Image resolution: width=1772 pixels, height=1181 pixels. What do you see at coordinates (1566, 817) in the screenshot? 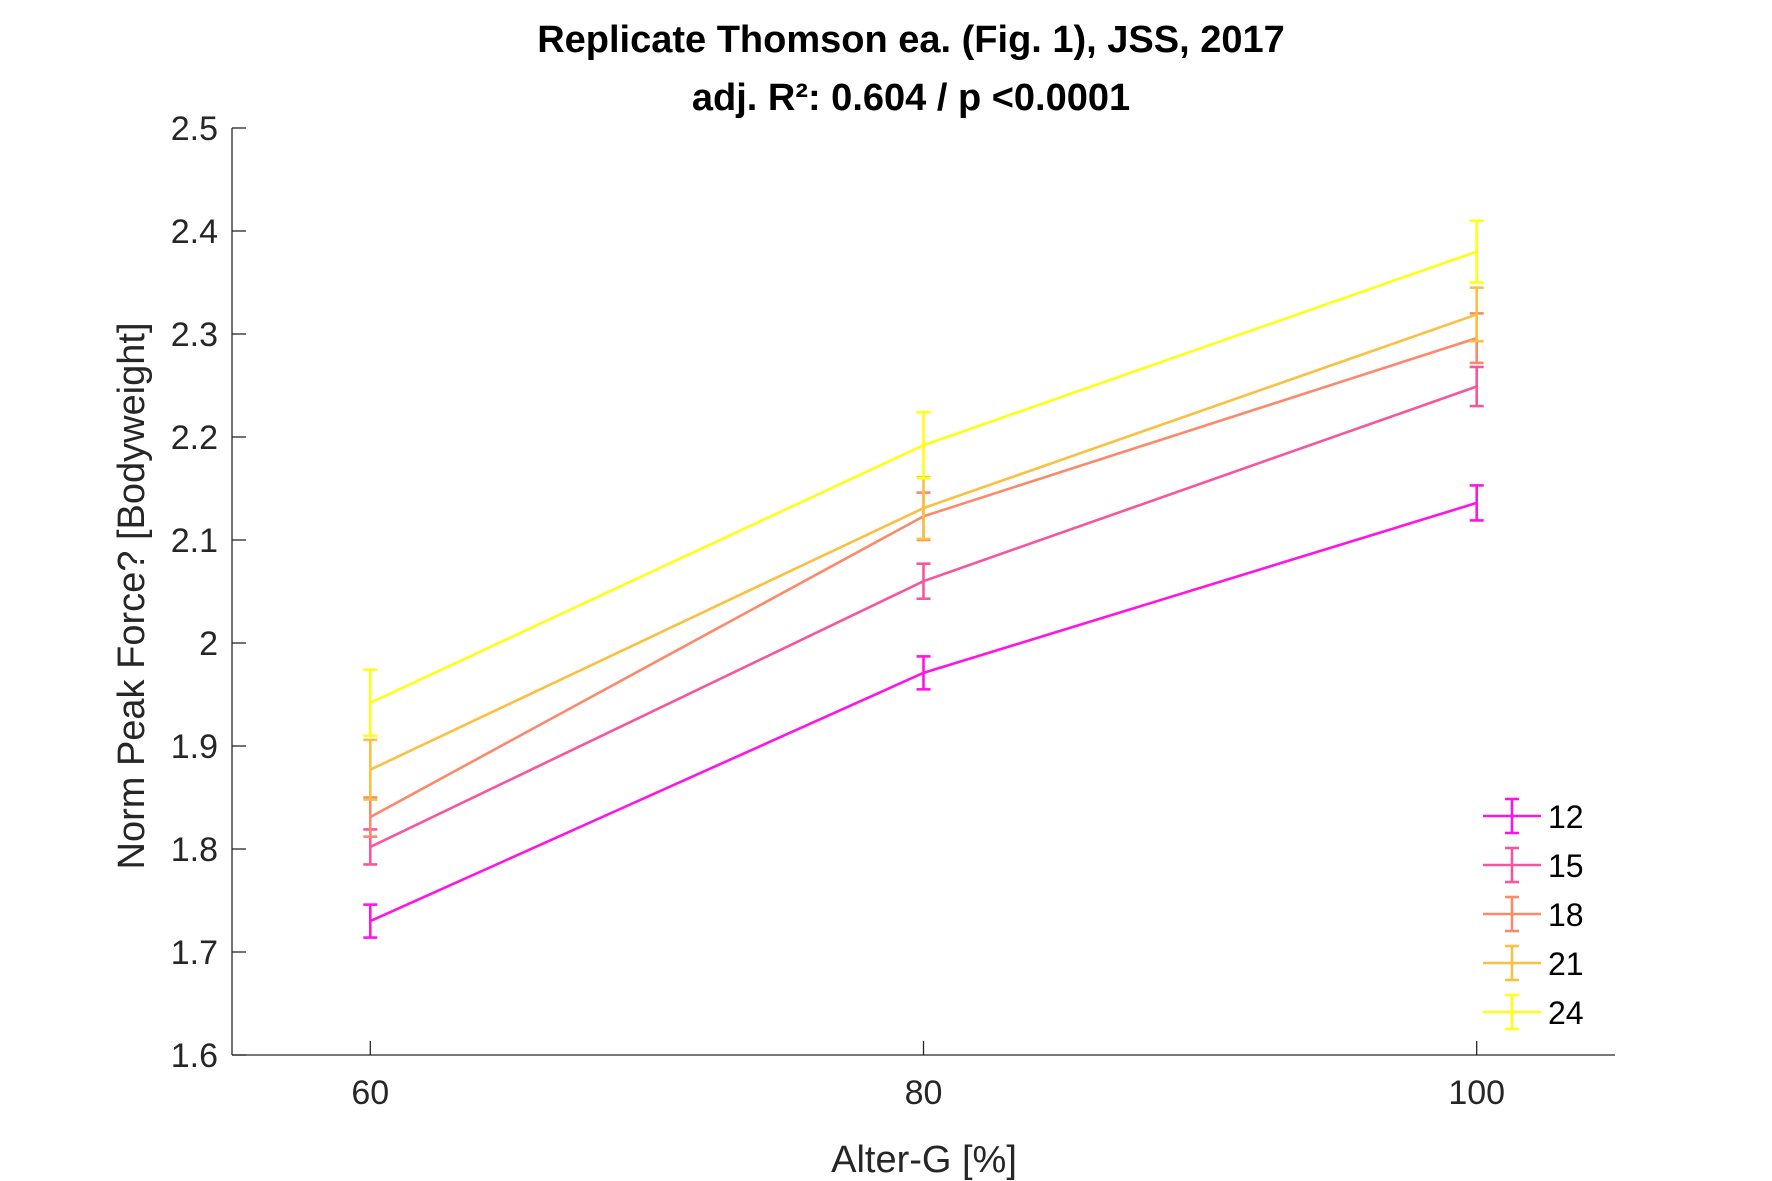
I see `legend-label: 12` at bounding box center [1566, 817].